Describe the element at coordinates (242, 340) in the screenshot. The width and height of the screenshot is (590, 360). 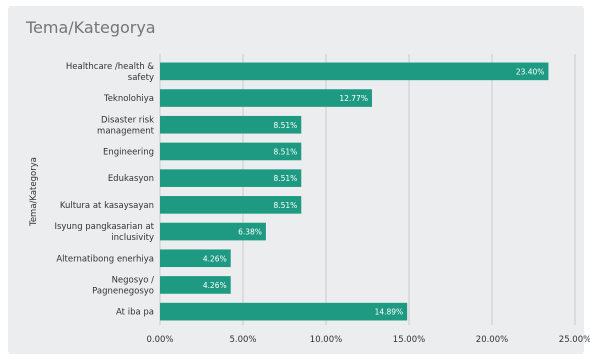
I see `x-tick-label: 5.00%` at that location.